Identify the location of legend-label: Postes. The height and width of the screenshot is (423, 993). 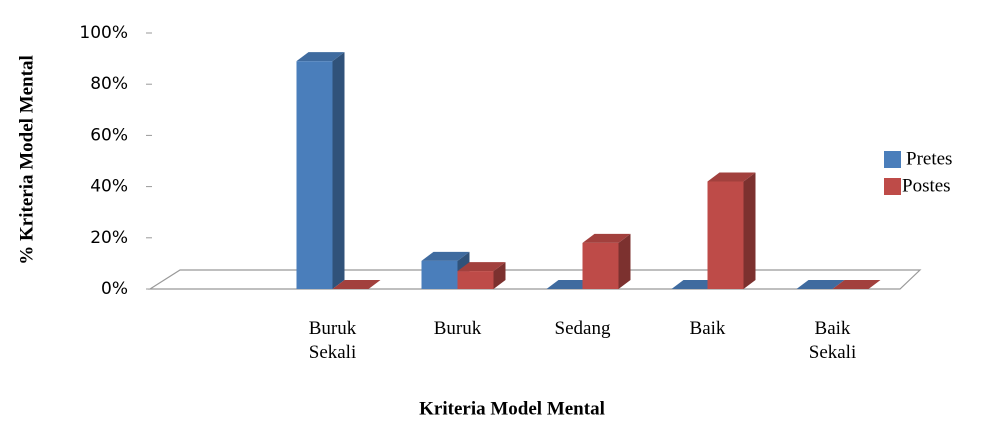
(926, 185).